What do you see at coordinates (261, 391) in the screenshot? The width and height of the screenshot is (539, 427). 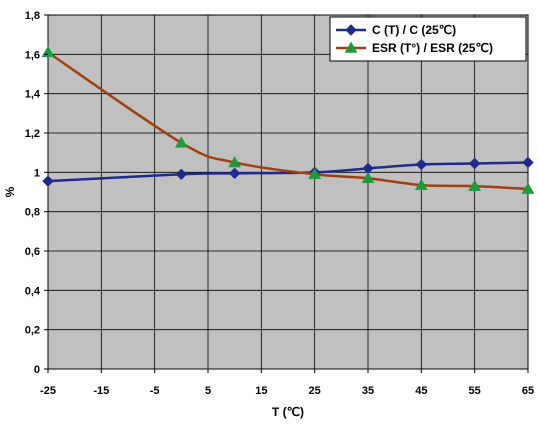 I see `x-tick-label: 15` at bounding box center [261, 391].